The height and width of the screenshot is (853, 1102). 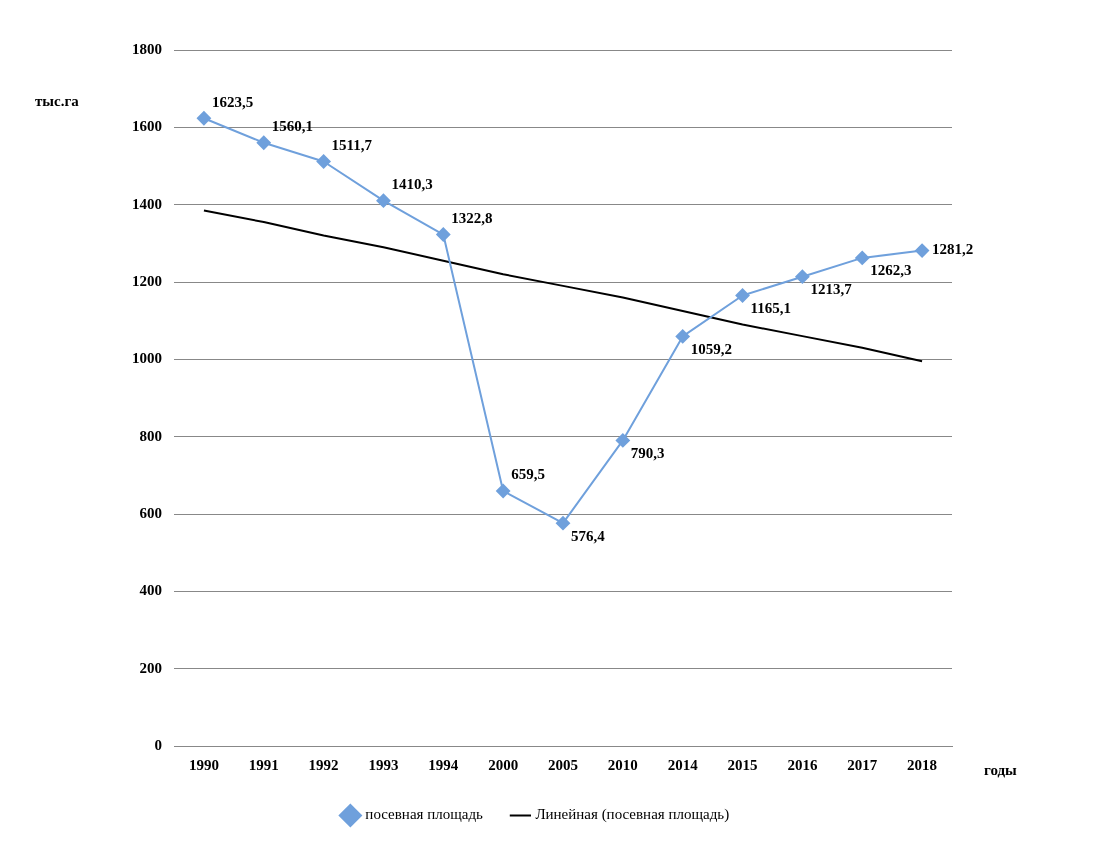 What do you see at coordinates (922, 764) in the screenshot?
I see `x-tick-label: 2018` at bounding box center [922, 764].